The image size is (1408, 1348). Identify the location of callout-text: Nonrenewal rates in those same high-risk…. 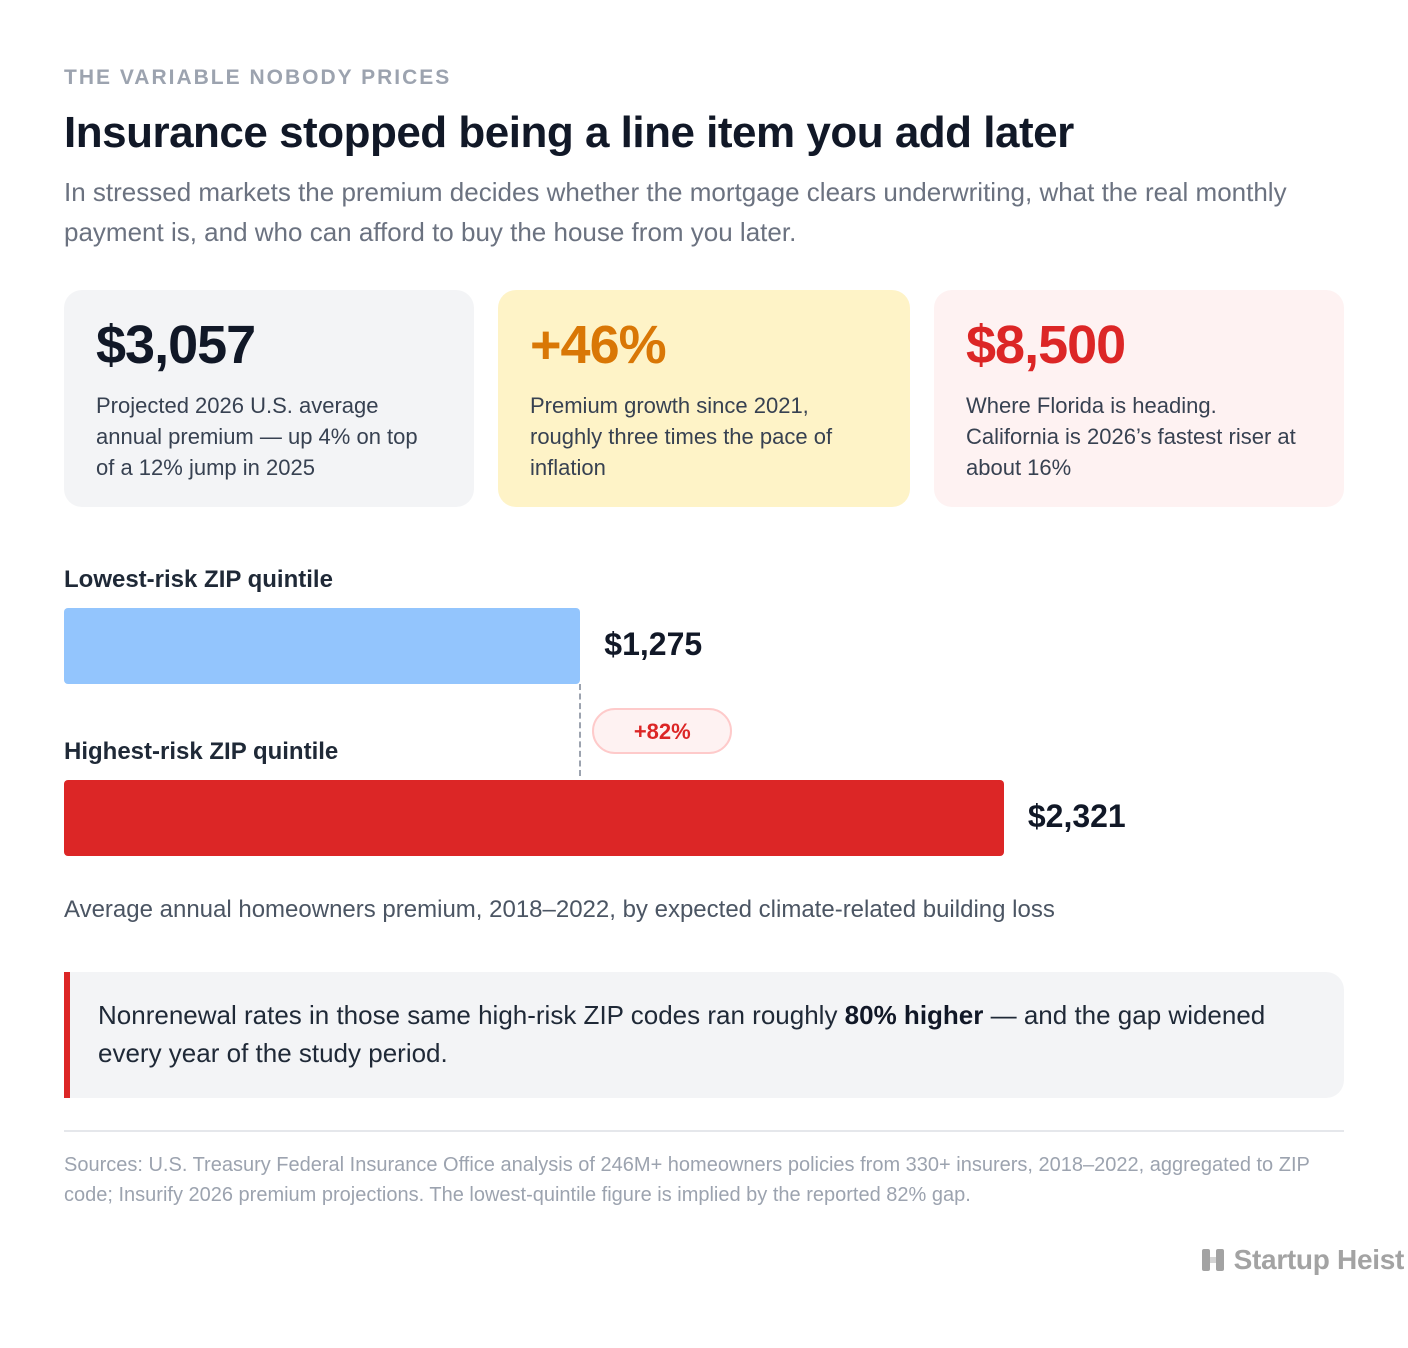
(471, 1015).